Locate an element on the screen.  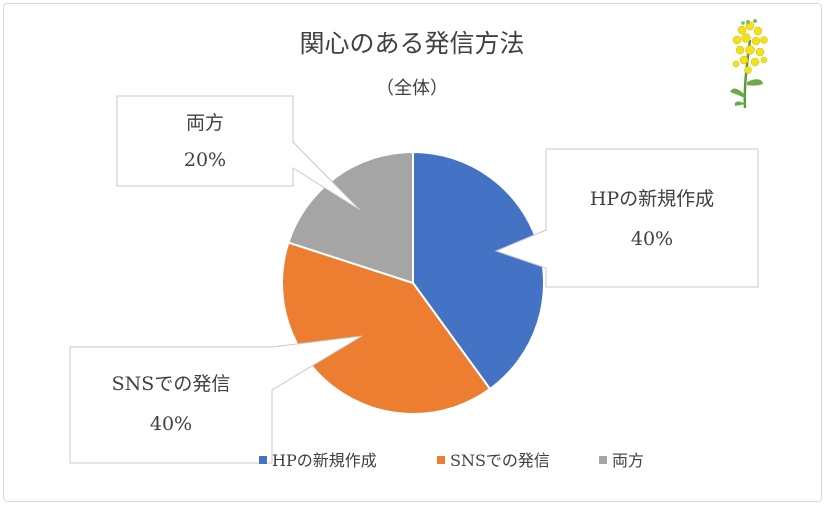
callout-category-1: SNSでの発信 is located at coordinates (171, 384).